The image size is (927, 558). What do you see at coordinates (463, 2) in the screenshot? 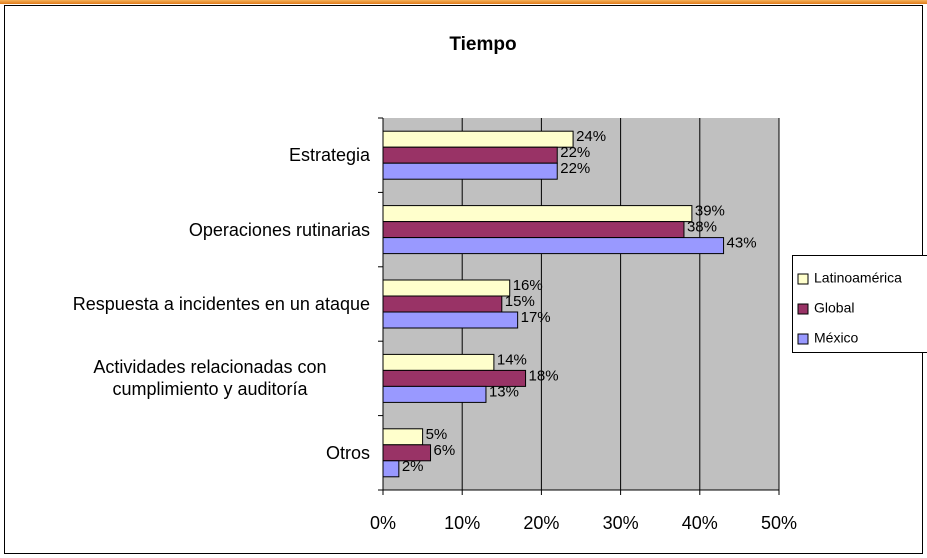
I see `window-border` at bounding box center [463, 2].